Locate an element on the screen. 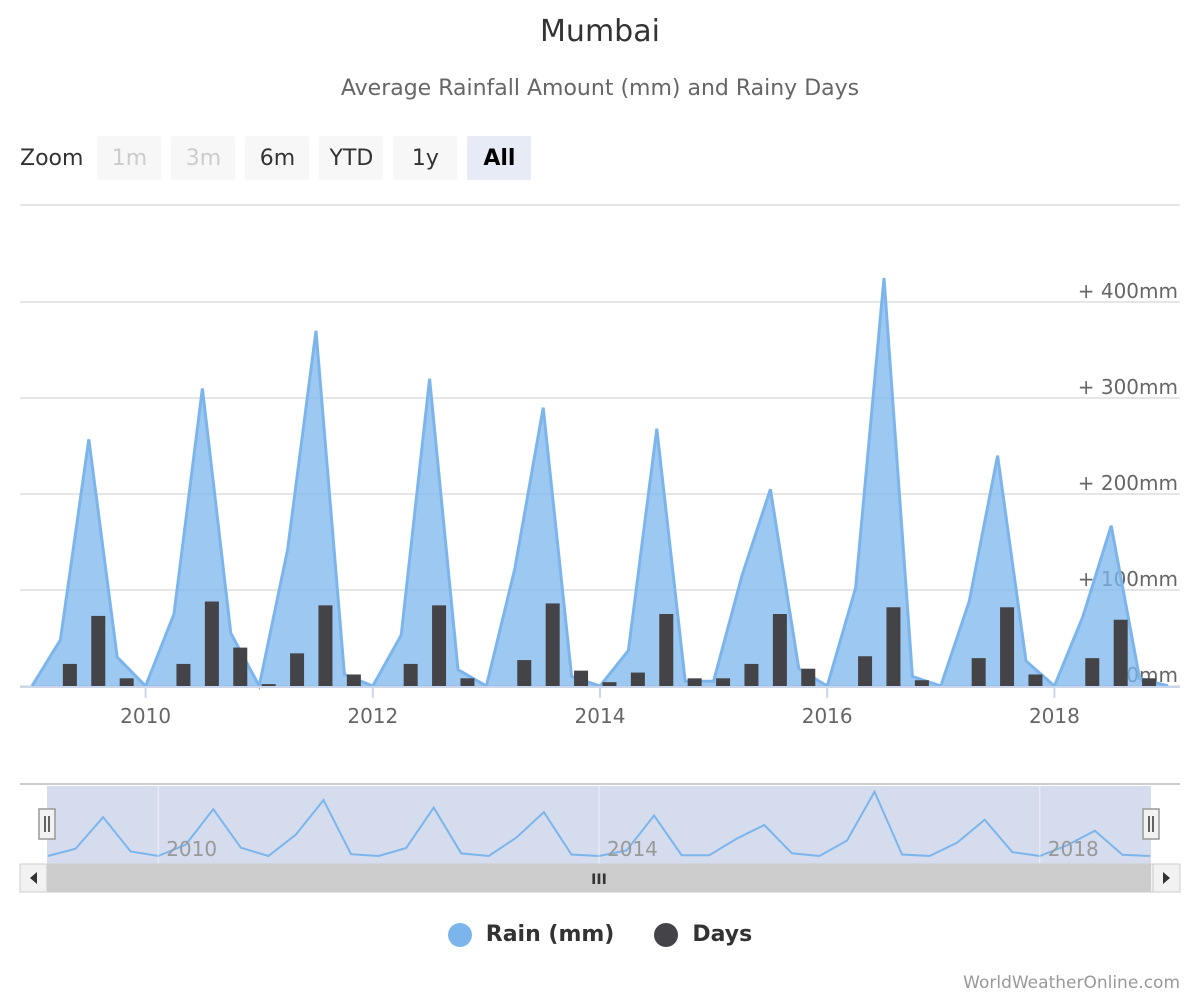 Image resolution: width=1200 pixels, height=1000 pixels. zoom-1y-button: 1y is located at coordinates (425, 158).